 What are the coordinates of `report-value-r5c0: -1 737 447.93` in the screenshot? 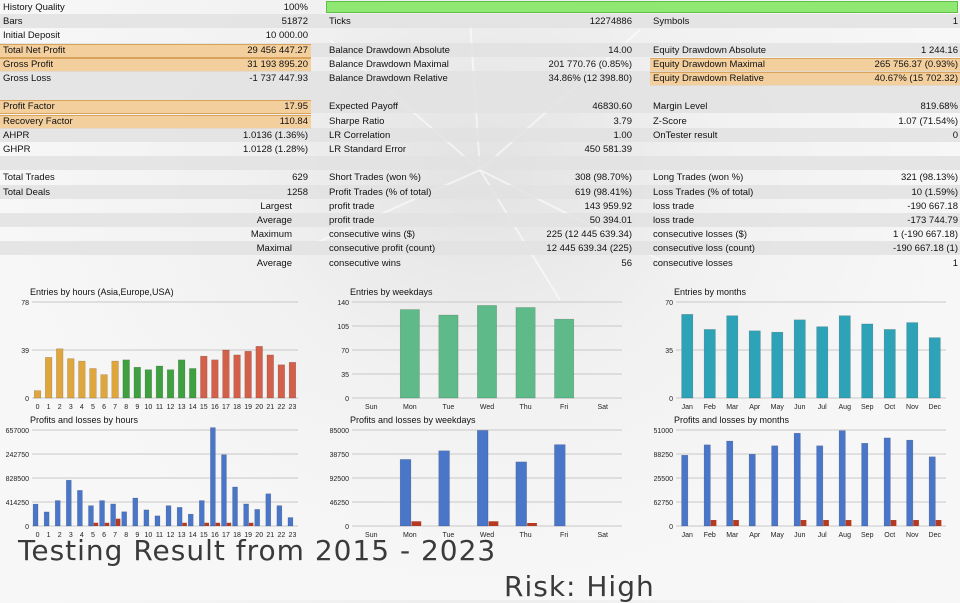 It's located at (278, 78).